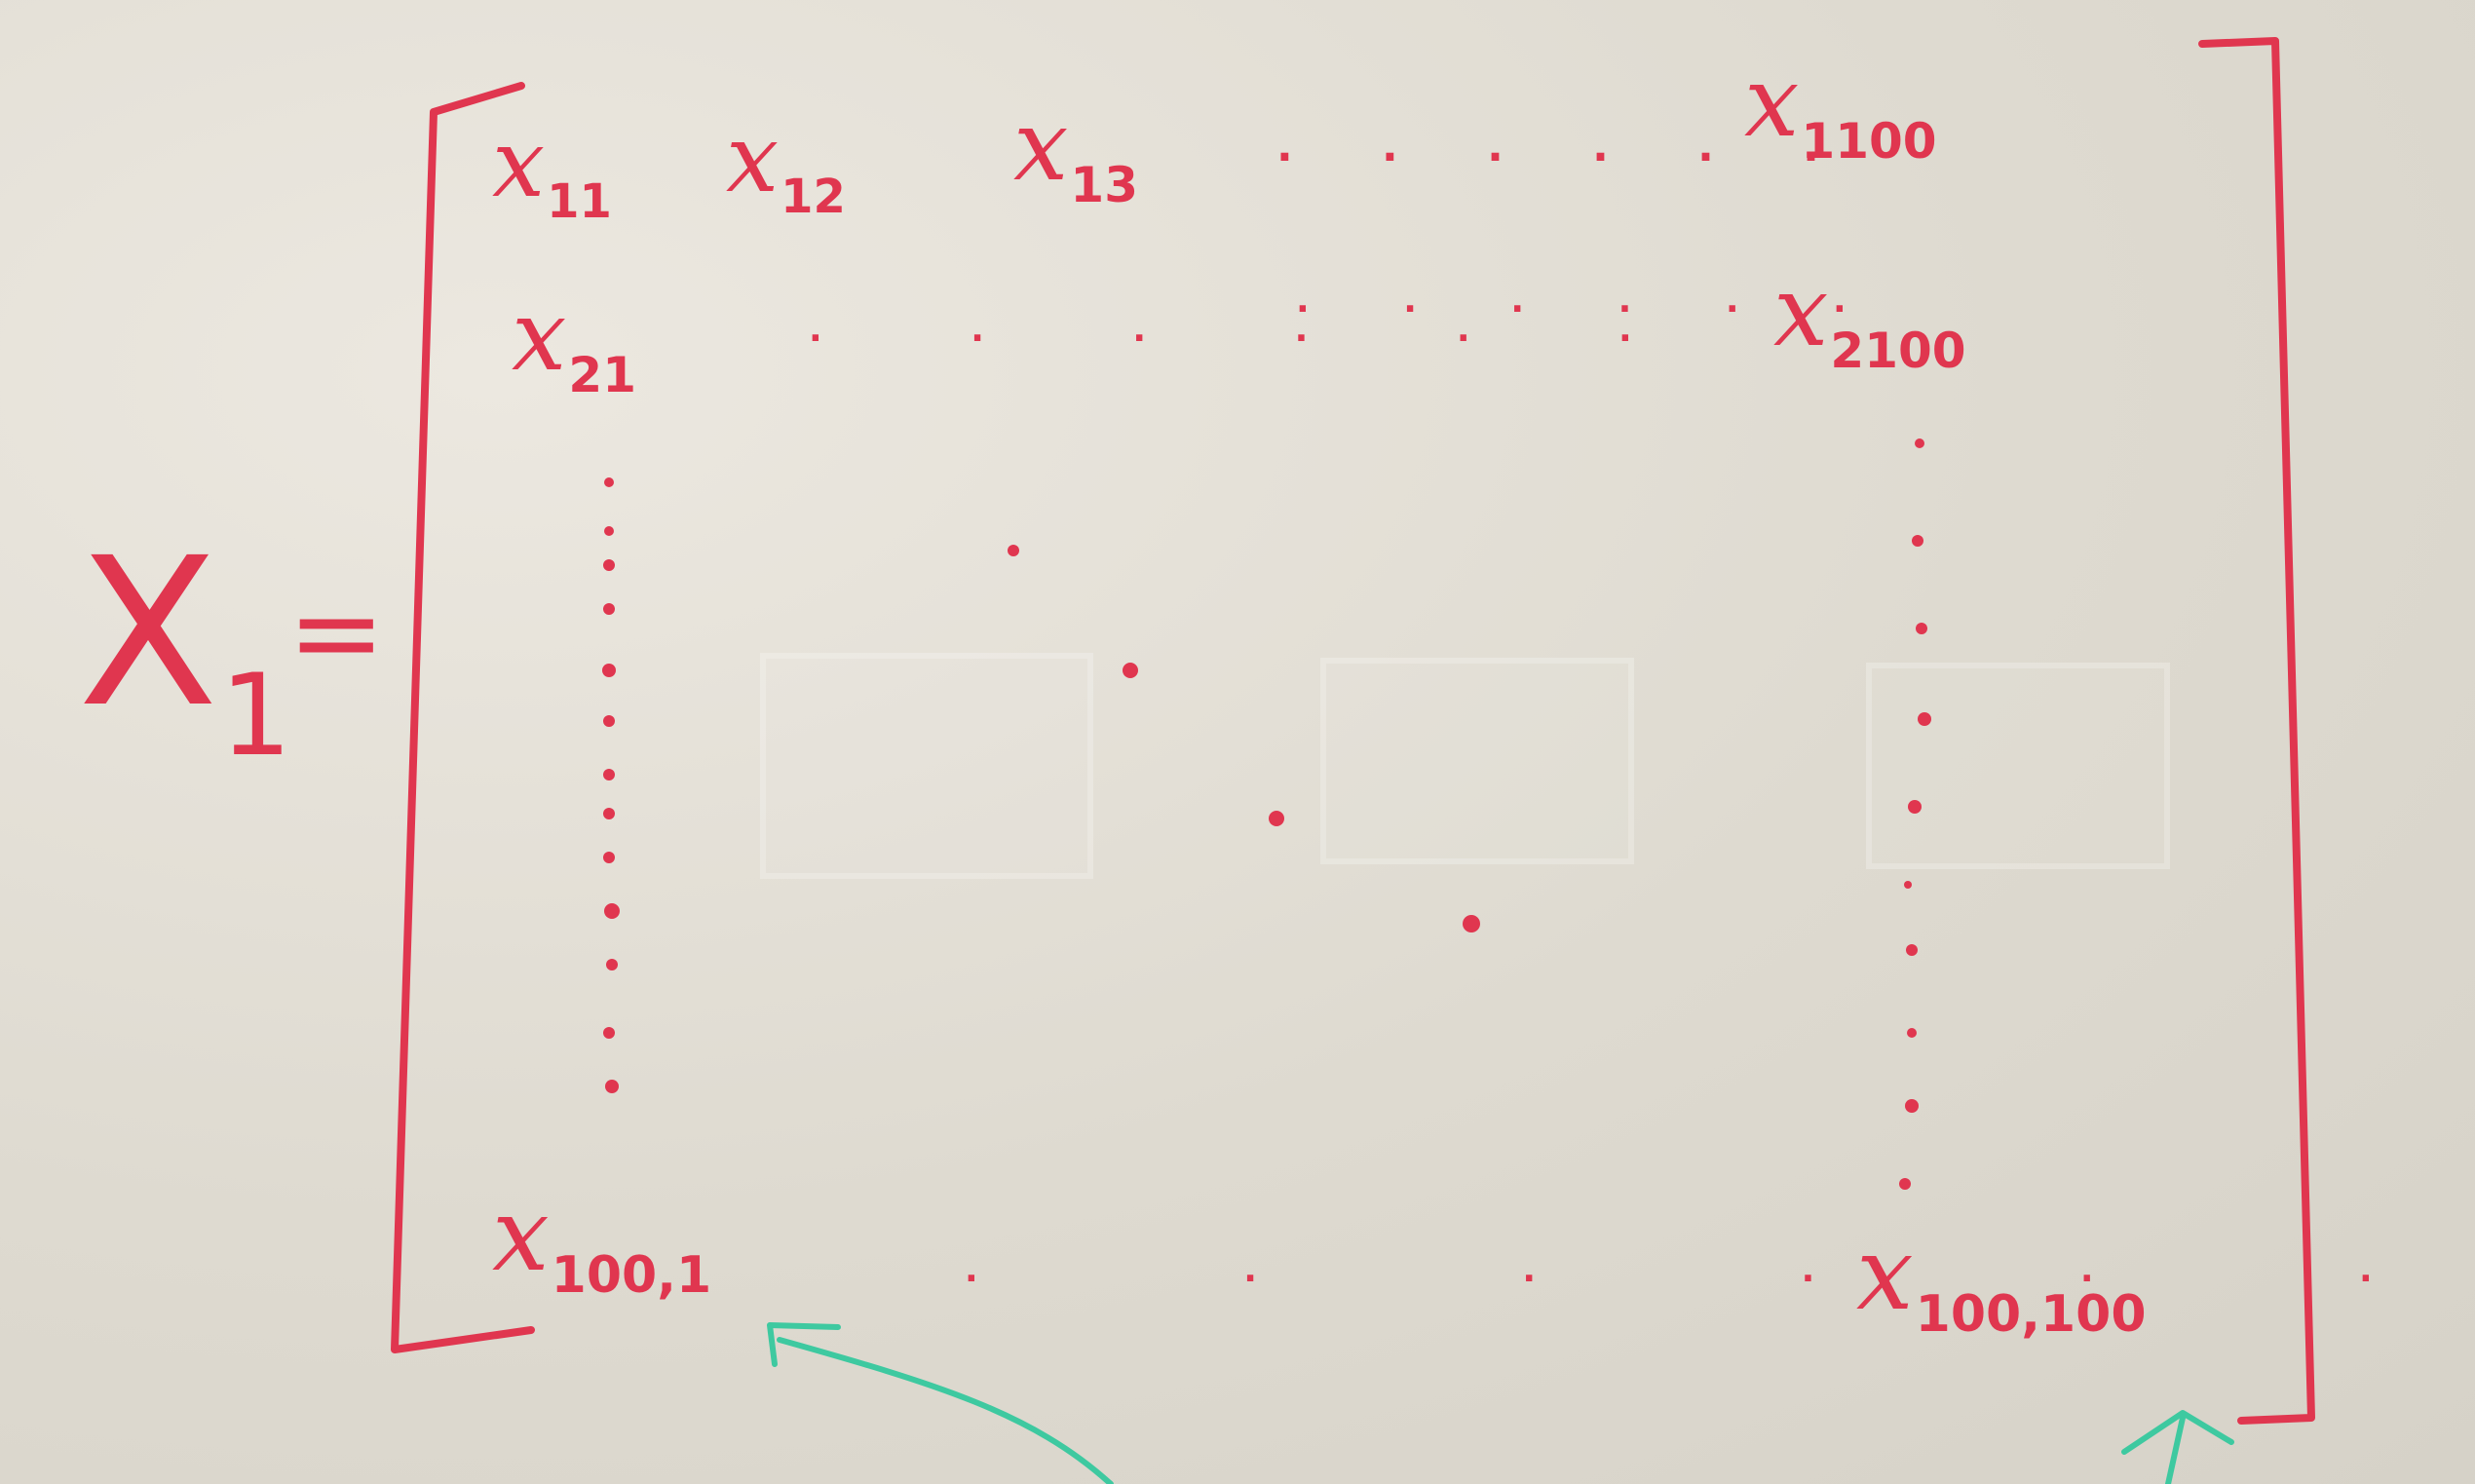  Describe the element at coordinates (255, 715) in the screenshot. I see `lhs-subscript: 1` at that location.